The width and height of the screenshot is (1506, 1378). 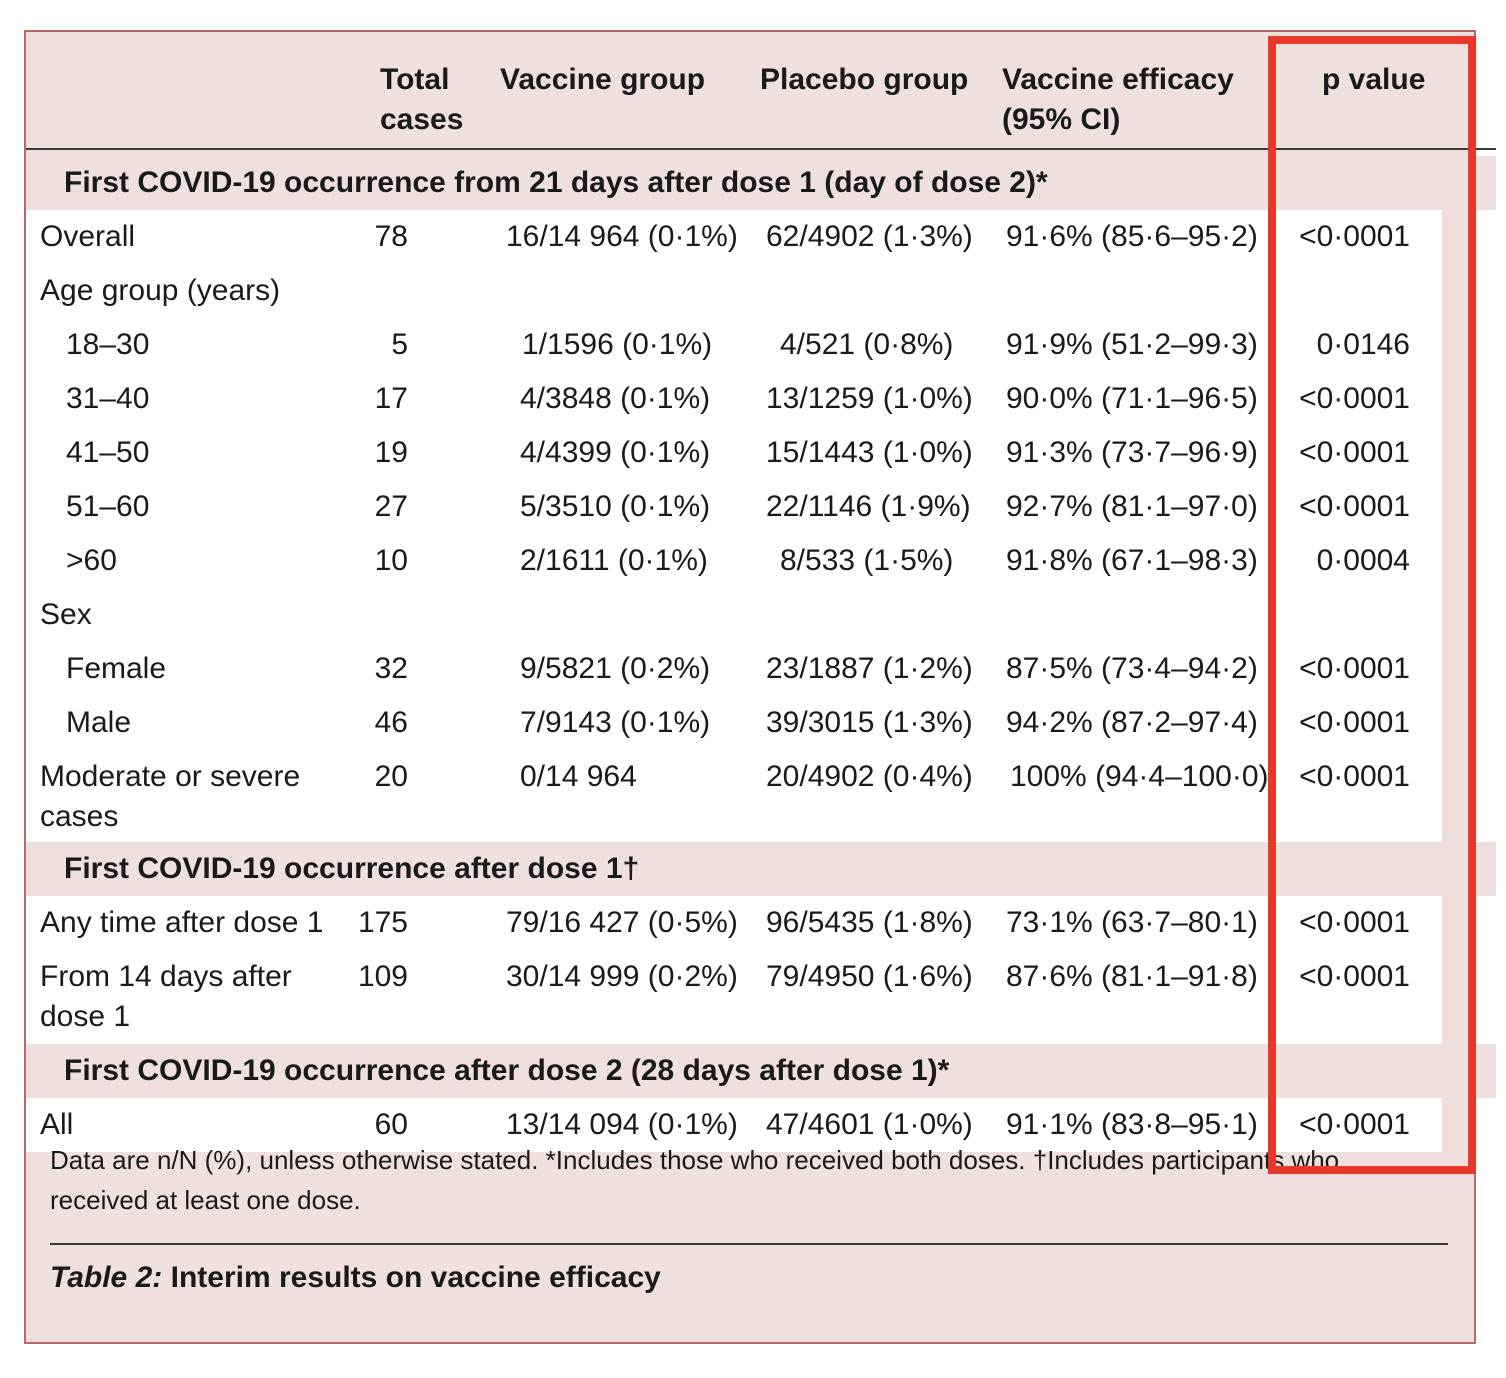 What do you see at coordinates (415, 1277) in the screenshot?
I see `caption-text: Interim results on vaccine efficacy` at bounding box center [415, 1277].